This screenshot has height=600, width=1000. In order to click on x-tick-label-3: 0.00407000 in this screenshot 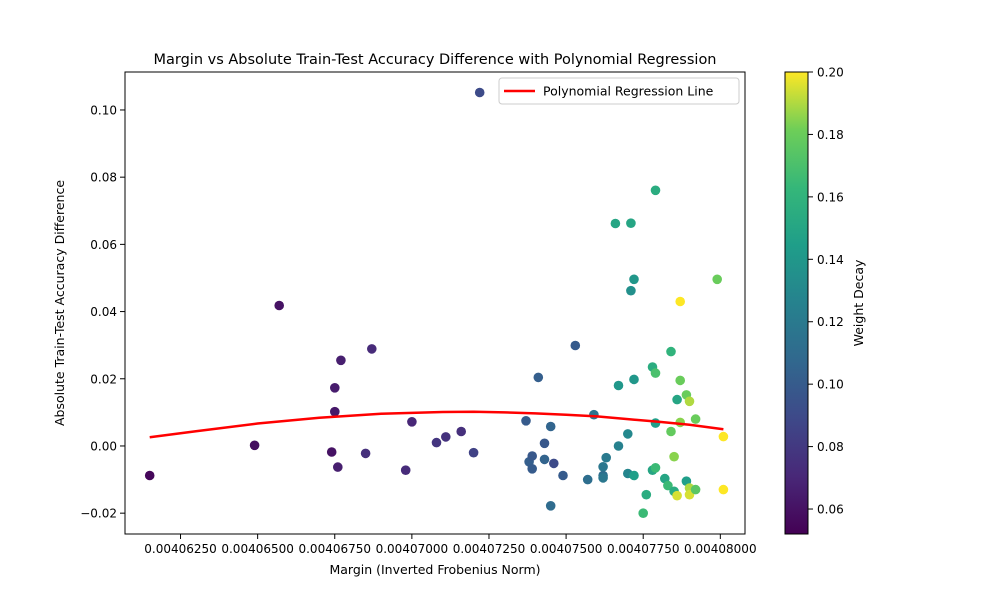, I will do `click(412, 549)`.